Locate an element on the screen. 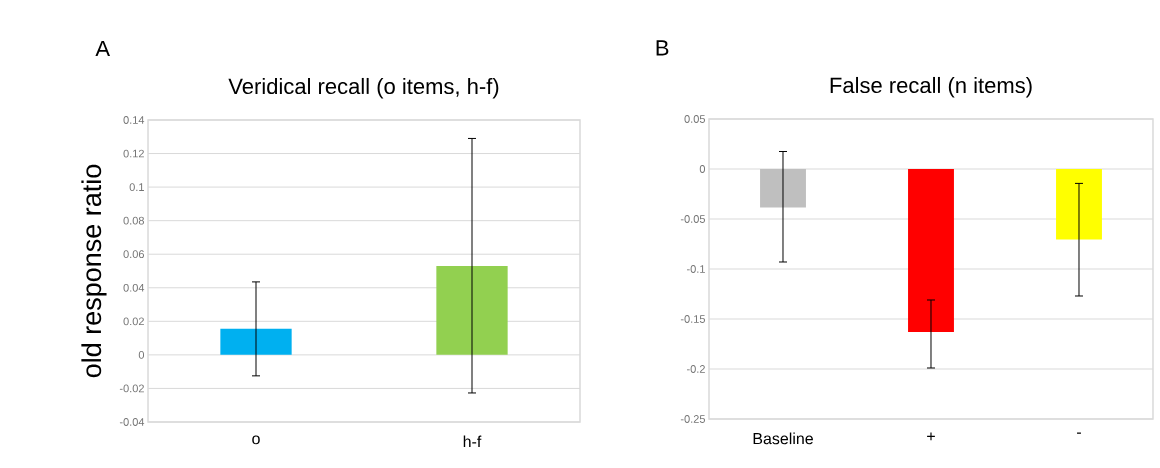 The width and height of the screenshot is (1160, 468). y-tick-label: -0.04 is located at coordinates (132, 422).